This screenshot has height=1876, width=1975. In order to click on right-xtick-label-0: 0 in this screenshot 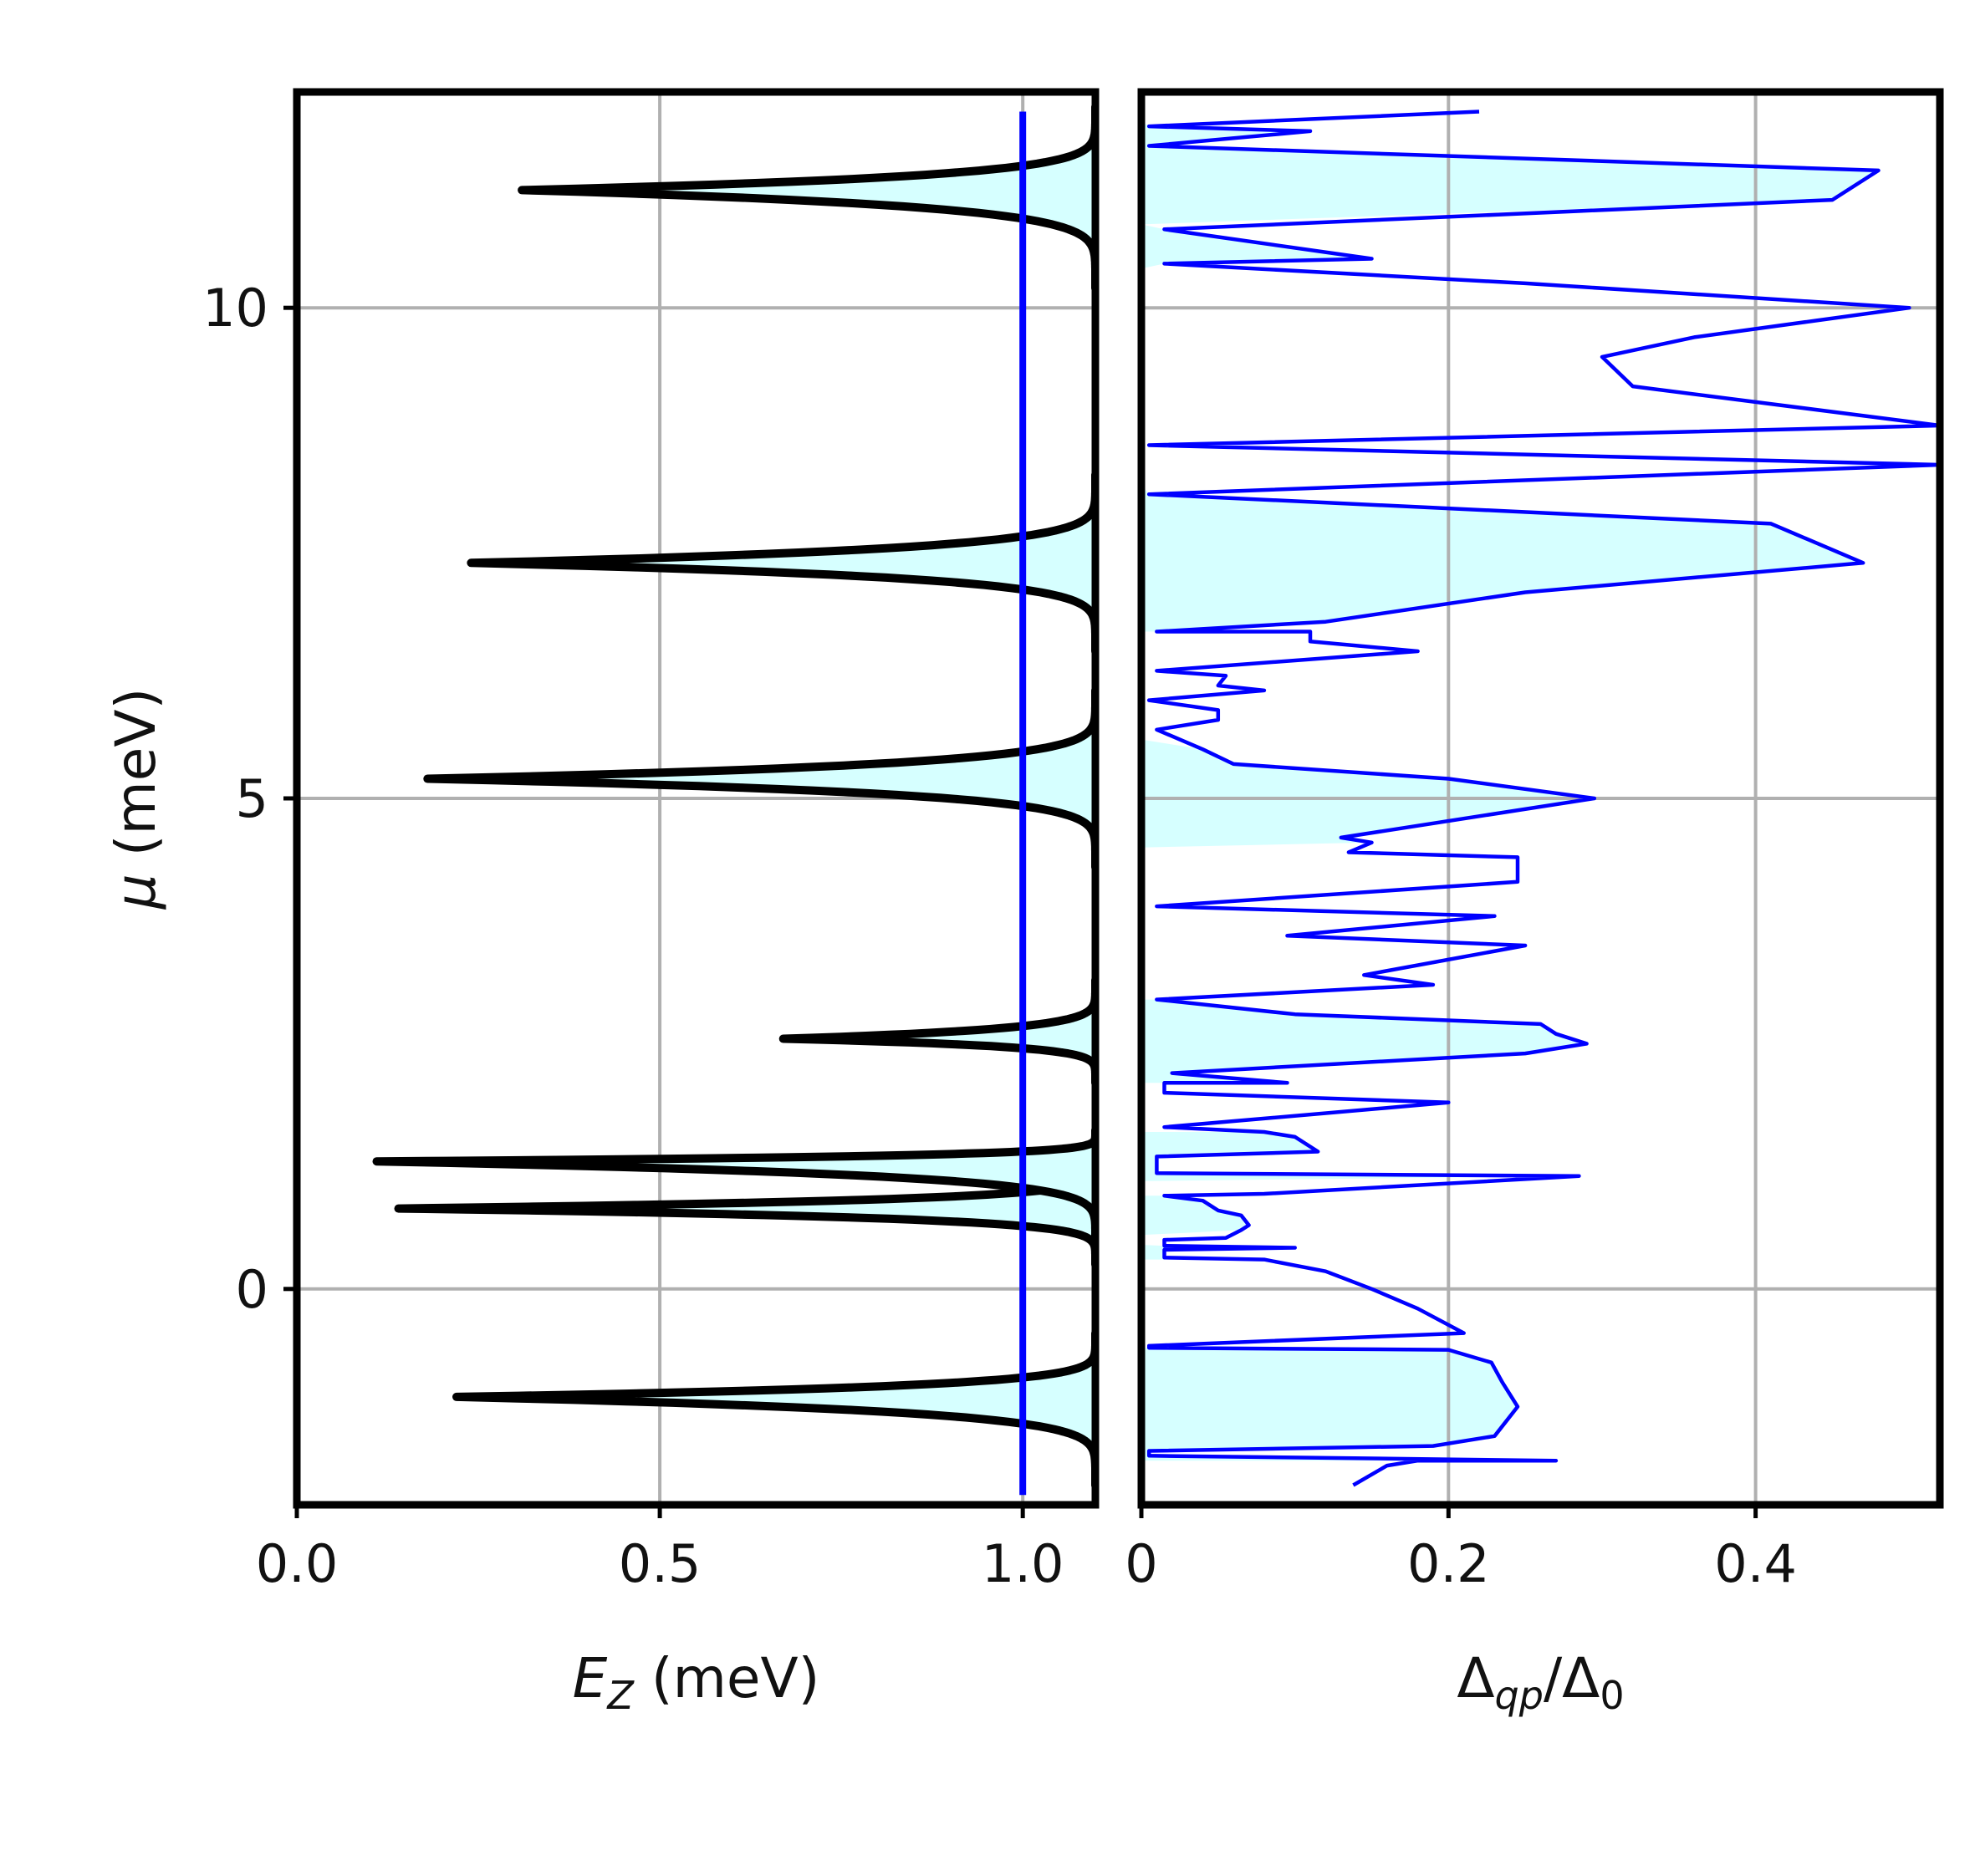, I will do `click(1141, 1564)`.